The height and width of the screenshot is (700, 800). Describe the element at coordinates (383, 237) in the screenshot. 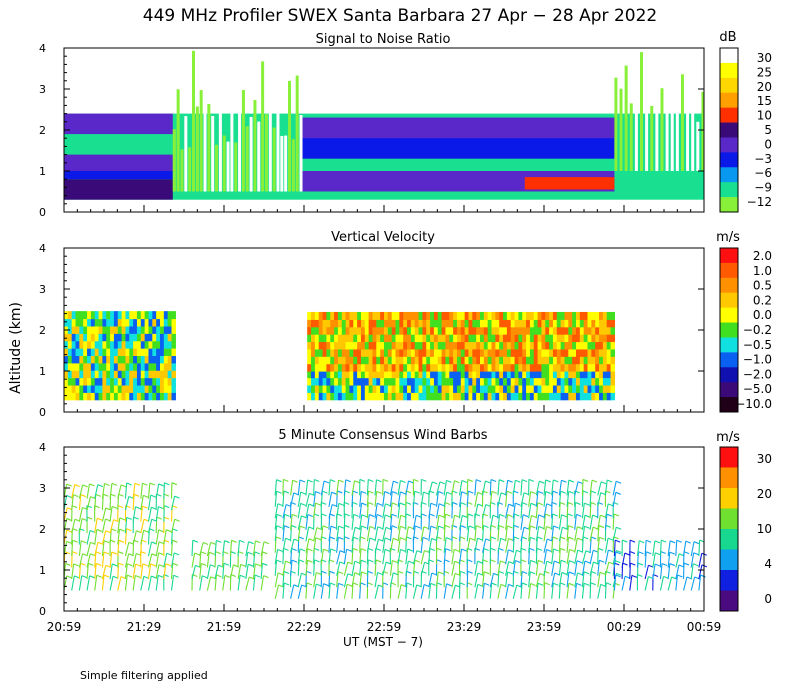

I see `panel-vv-title: Vertical Velocity` at that location.